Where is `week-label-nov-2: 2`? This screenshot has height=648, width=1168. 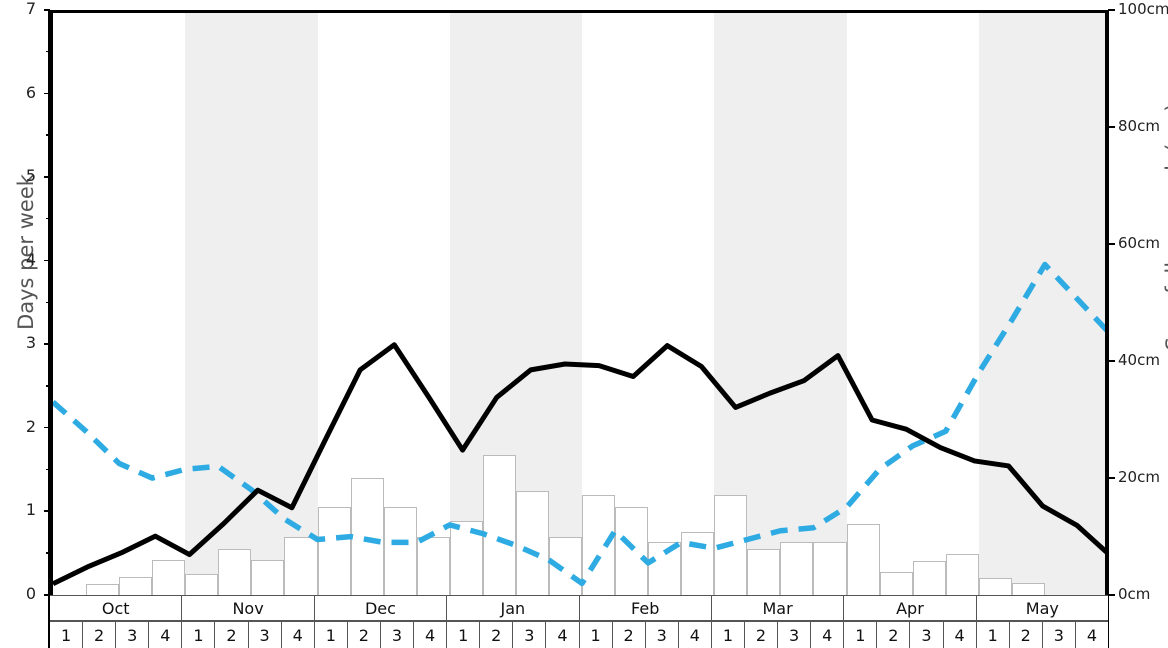
week-label-nov-2: 2 is located at coordinates (232, 635).